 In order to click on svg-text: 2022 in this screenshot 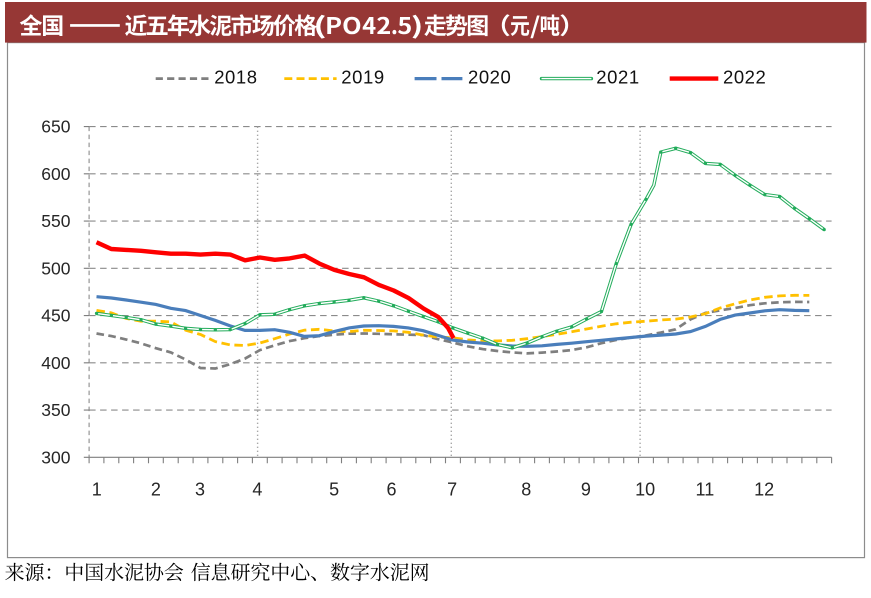, I will do `click(744, 77)`.